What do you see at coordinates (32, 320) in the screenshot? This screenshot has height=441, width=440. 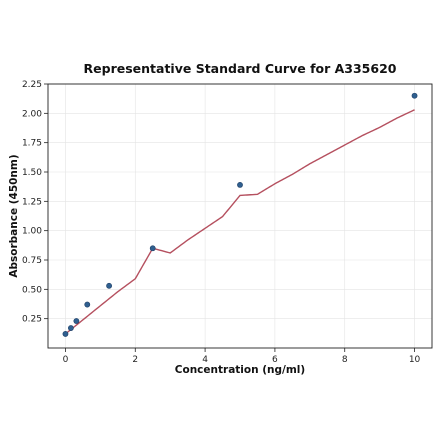 I see `y-tick-label: 0.25` at bounding box center [32, 320].